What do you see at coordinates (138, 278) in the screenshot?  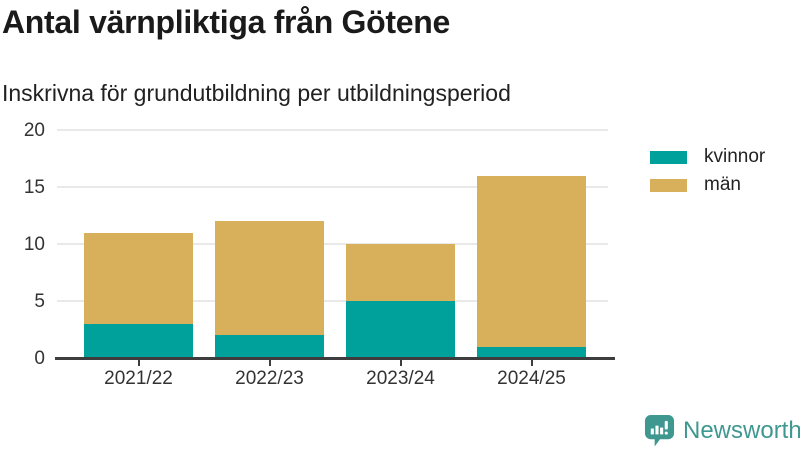 I see `bar-segment-män-2021/22` at bounding box center [138, 278].